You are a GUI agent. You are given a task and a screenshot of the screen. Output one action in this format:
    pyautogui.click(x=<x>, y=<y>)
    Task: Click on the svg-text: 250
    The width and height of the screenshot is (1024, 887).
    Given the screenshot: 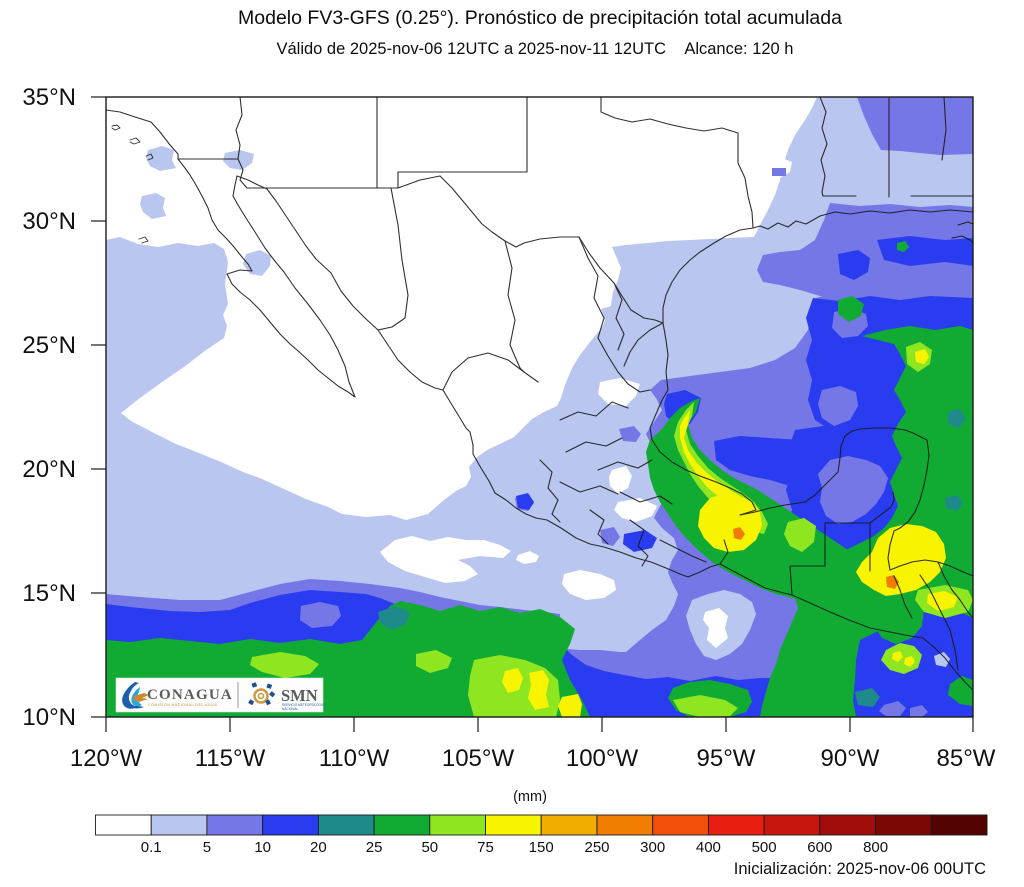 What is the action you would take?
    pyautogui.click(x=596, y=847)
    